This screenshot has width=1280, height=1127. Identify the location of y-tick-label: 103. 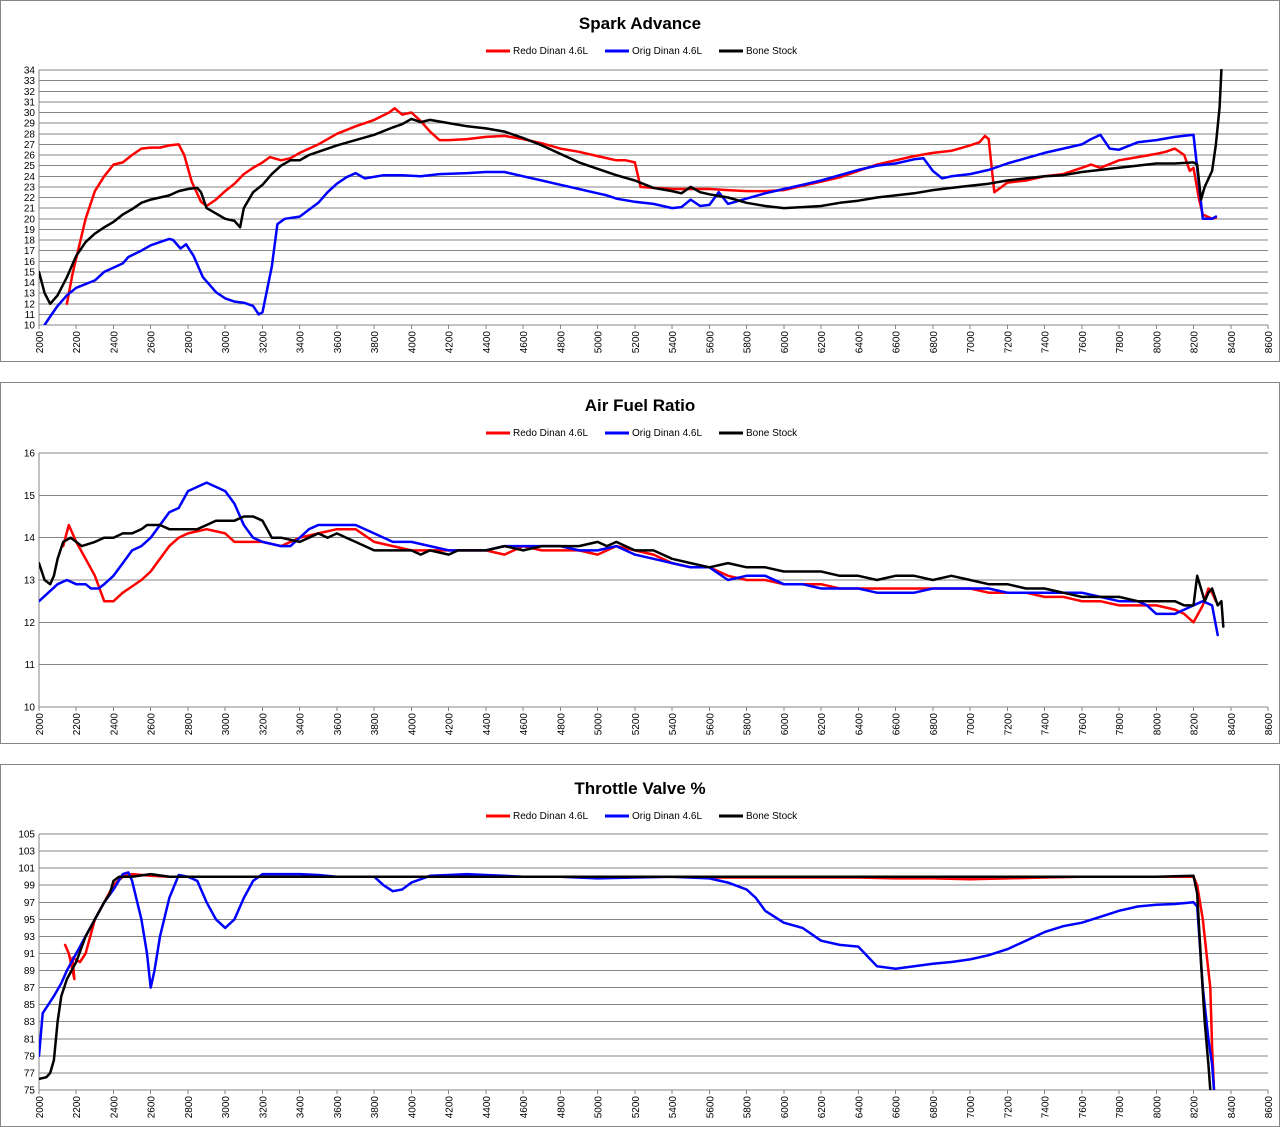
(26, 852).